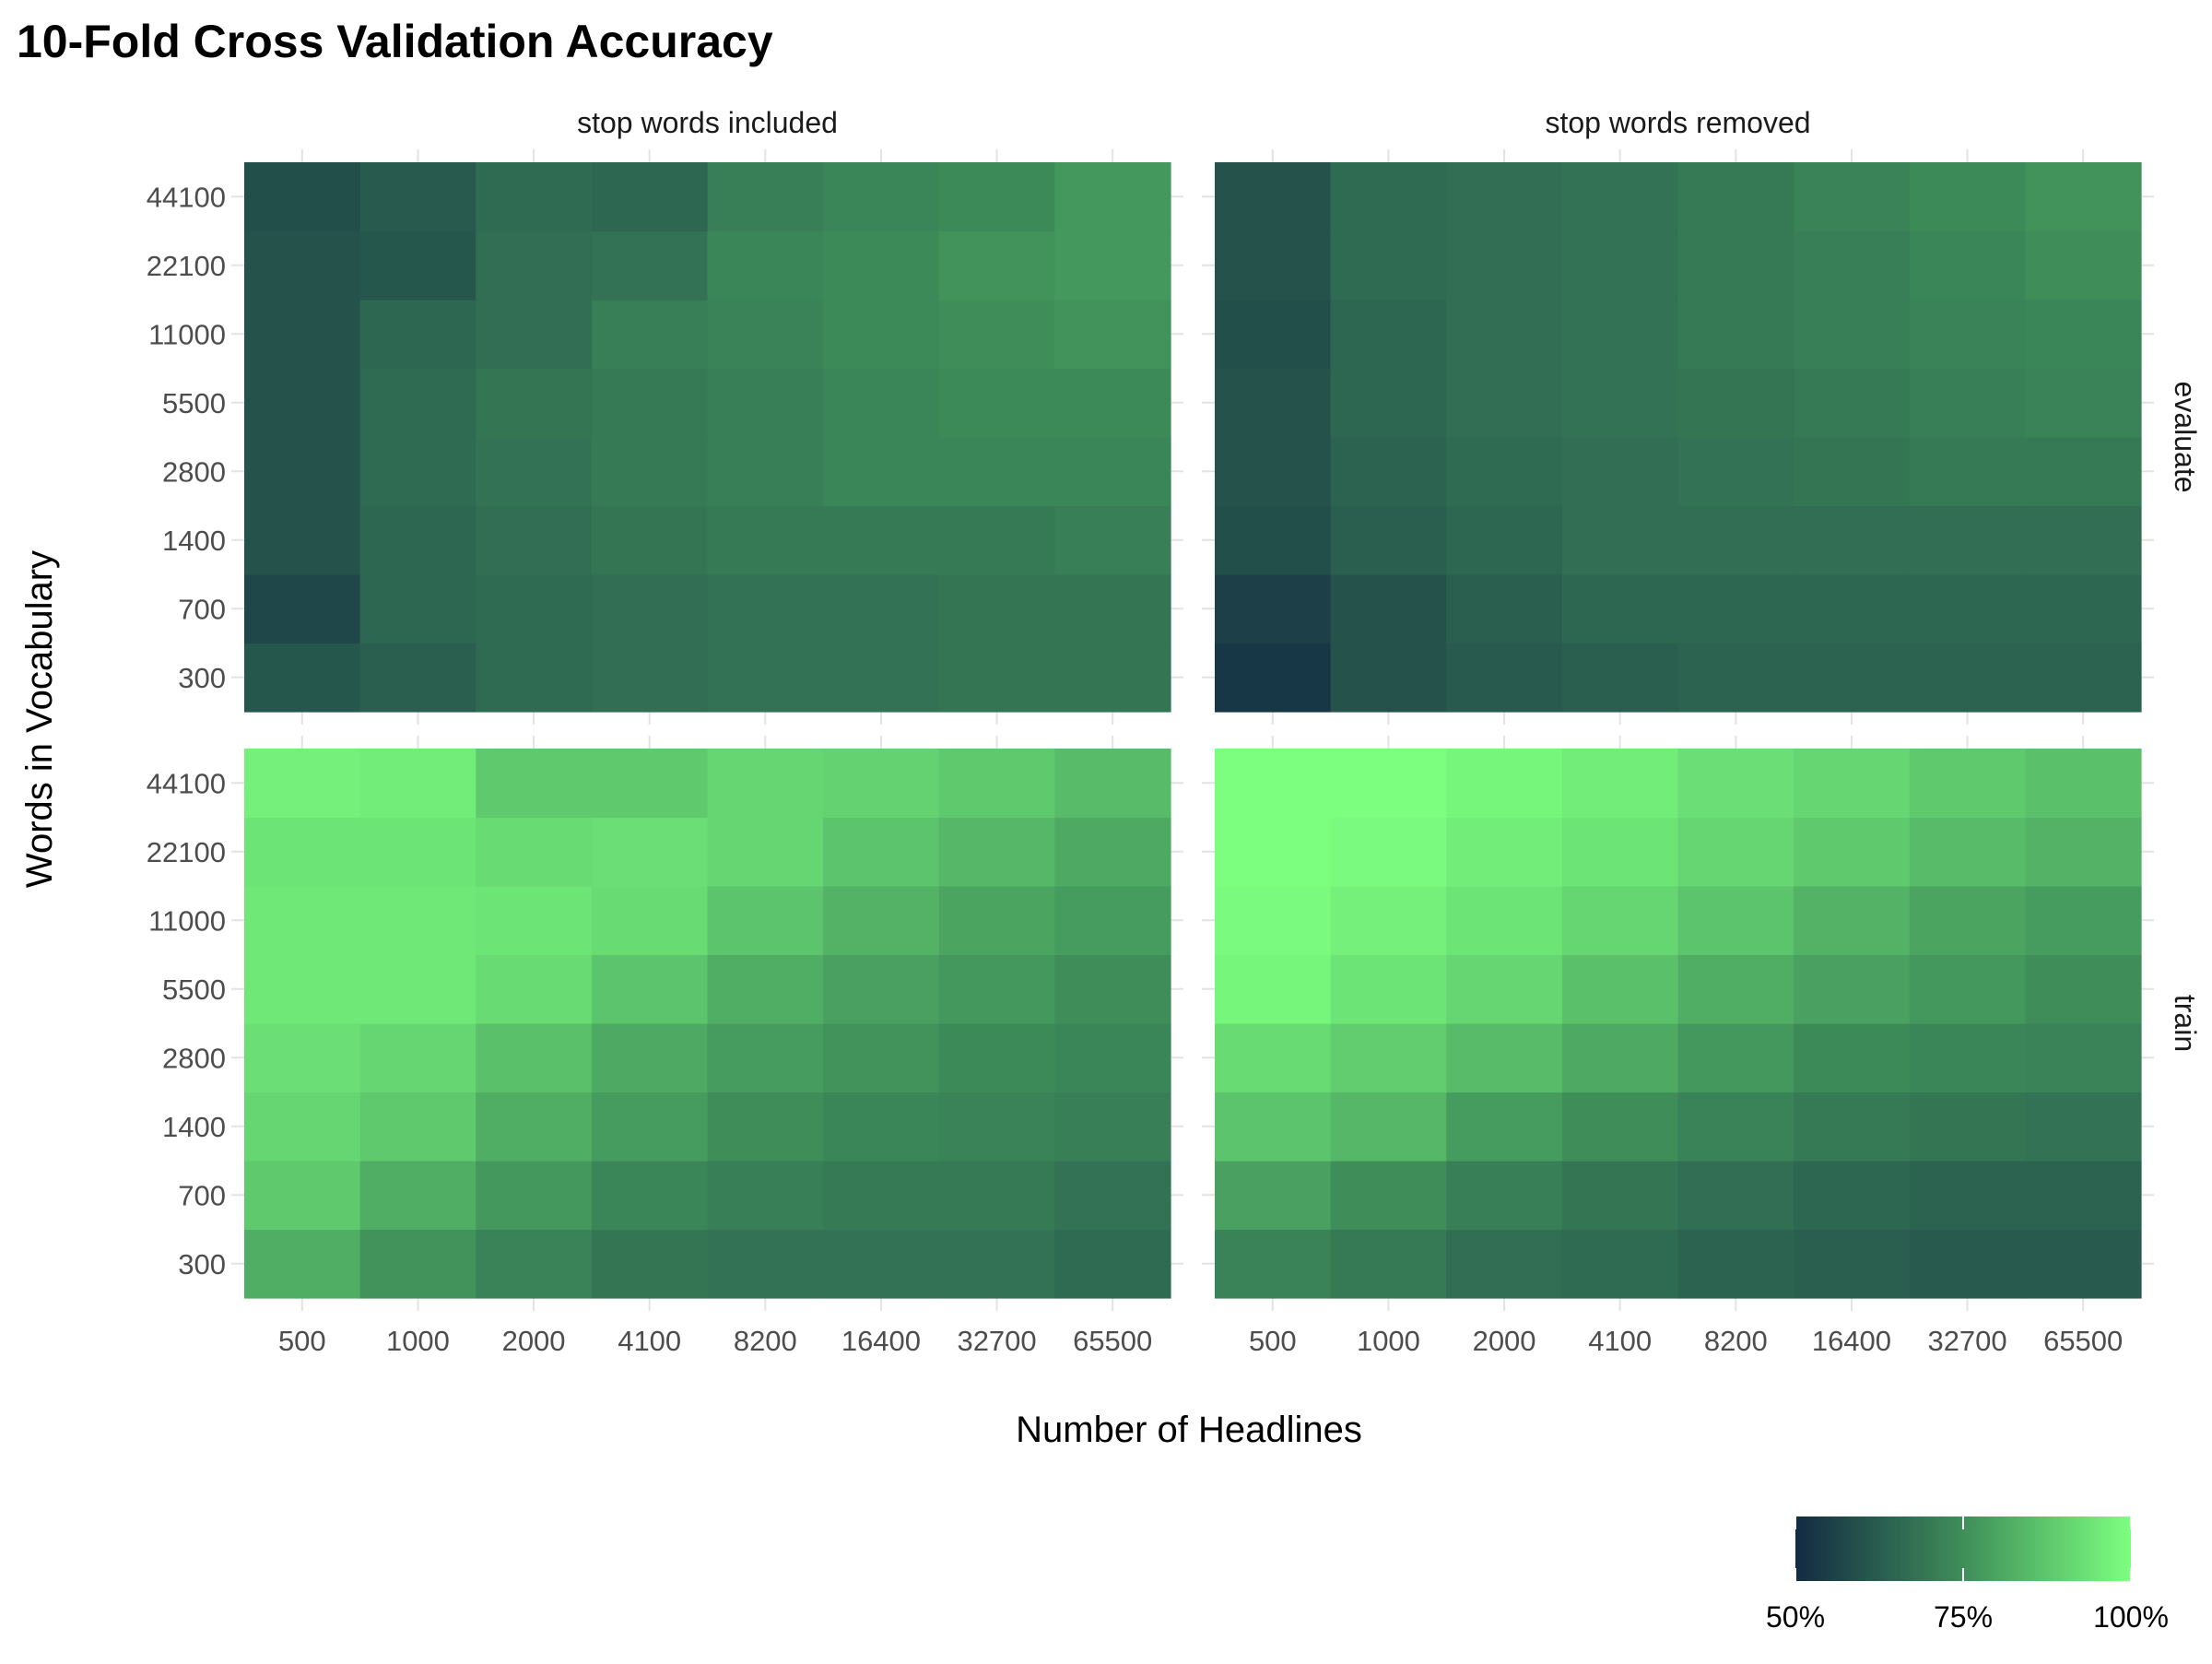 This screenshot has height=1664, width=2212. Describe the element at coordinates (194, 1058) in the screenshot. I see `y-tick-label: 2800` at that location.